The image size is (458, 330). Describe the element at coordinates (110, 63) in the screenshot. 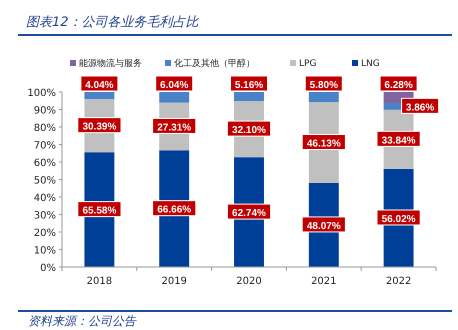

I see `legend-label: 能源物流与服务` at that location.